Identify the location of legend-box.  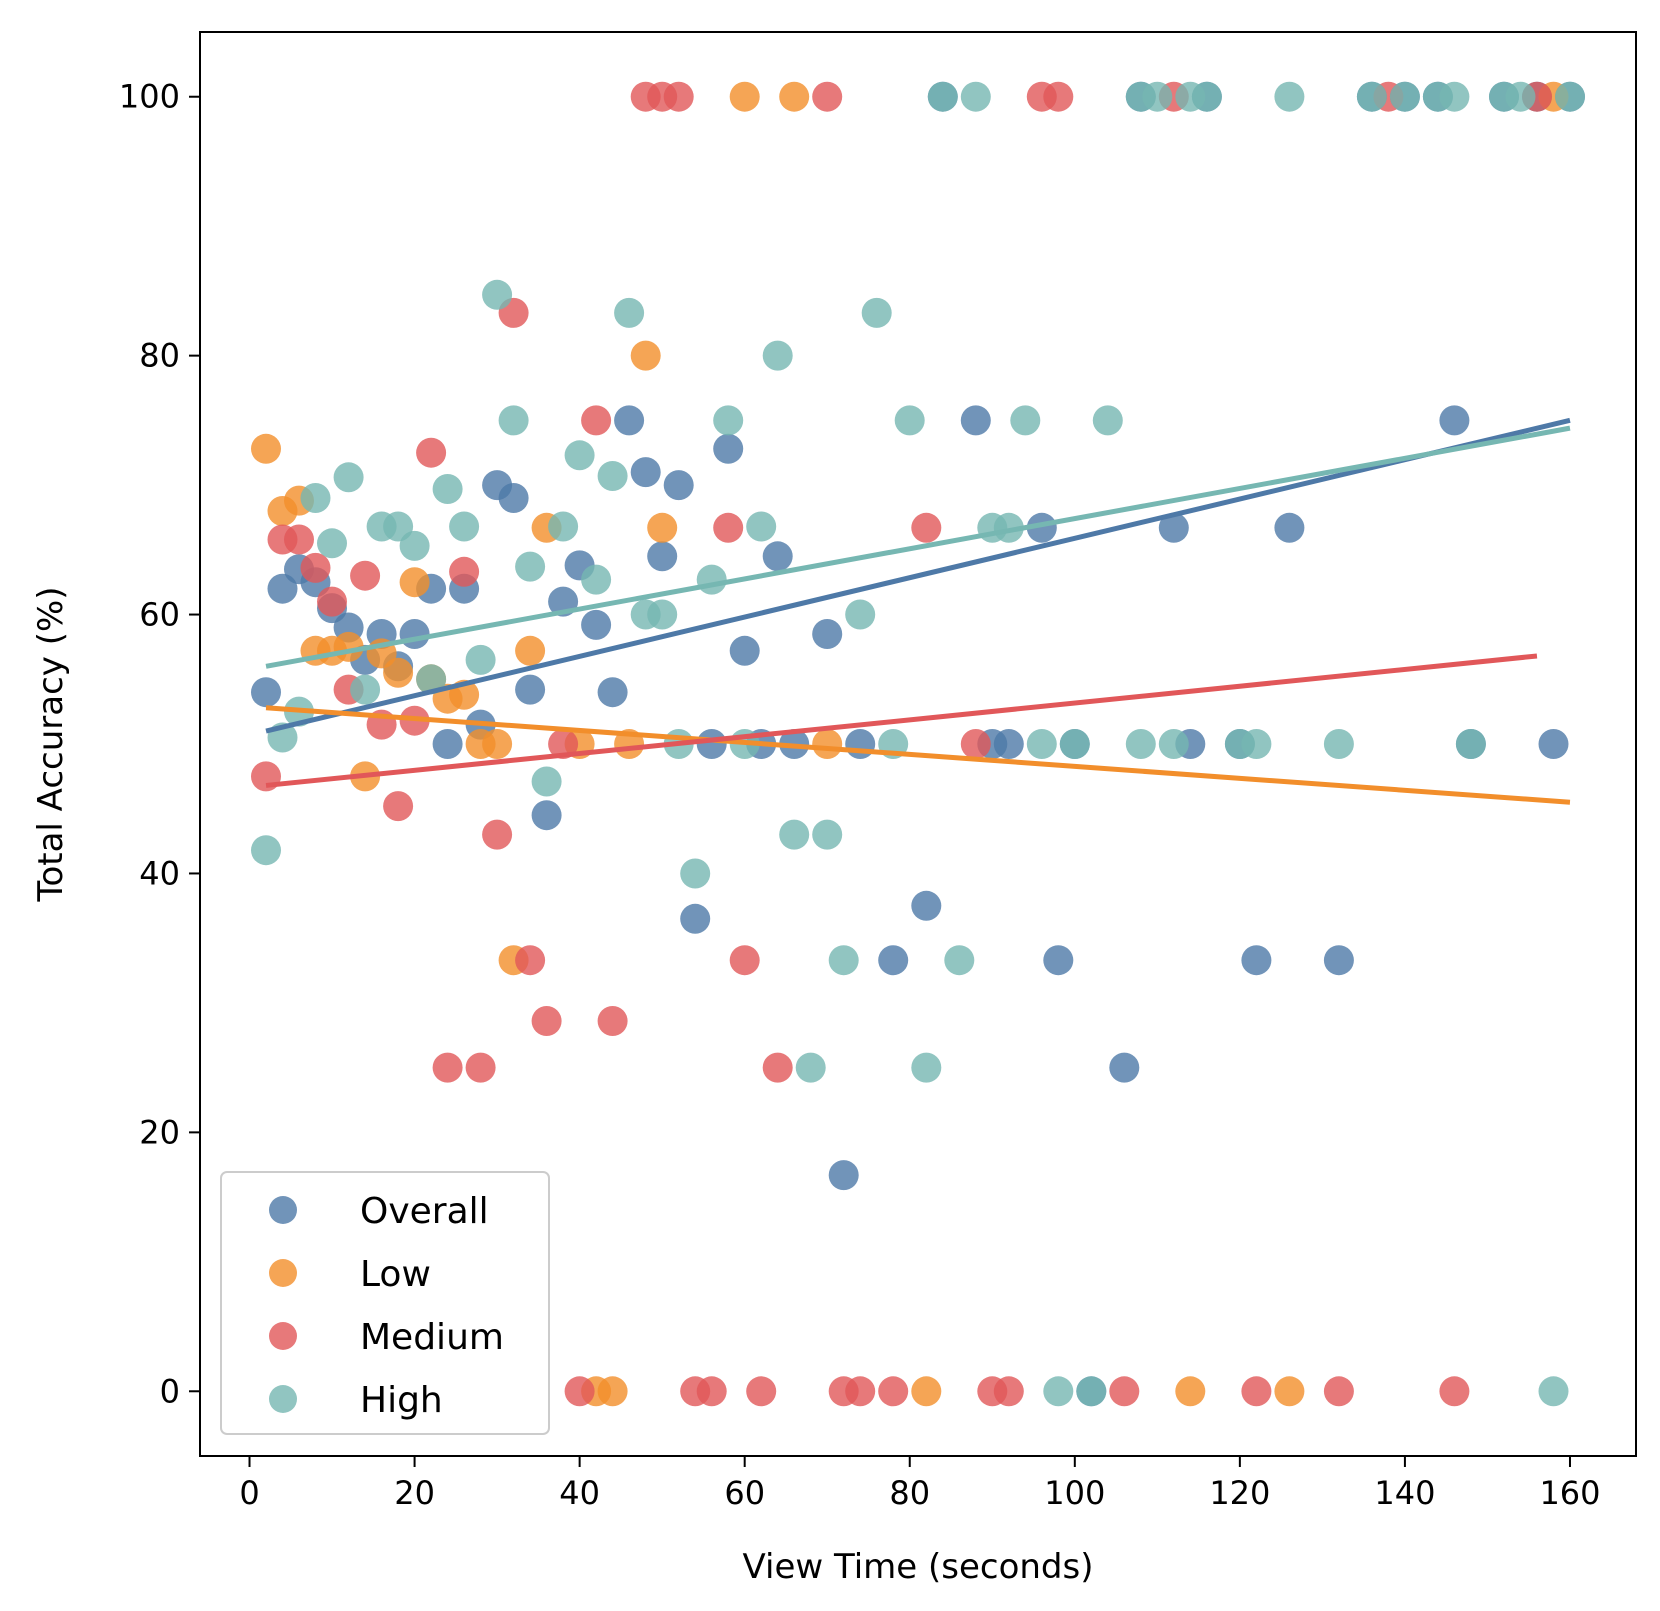
(385, 1303).